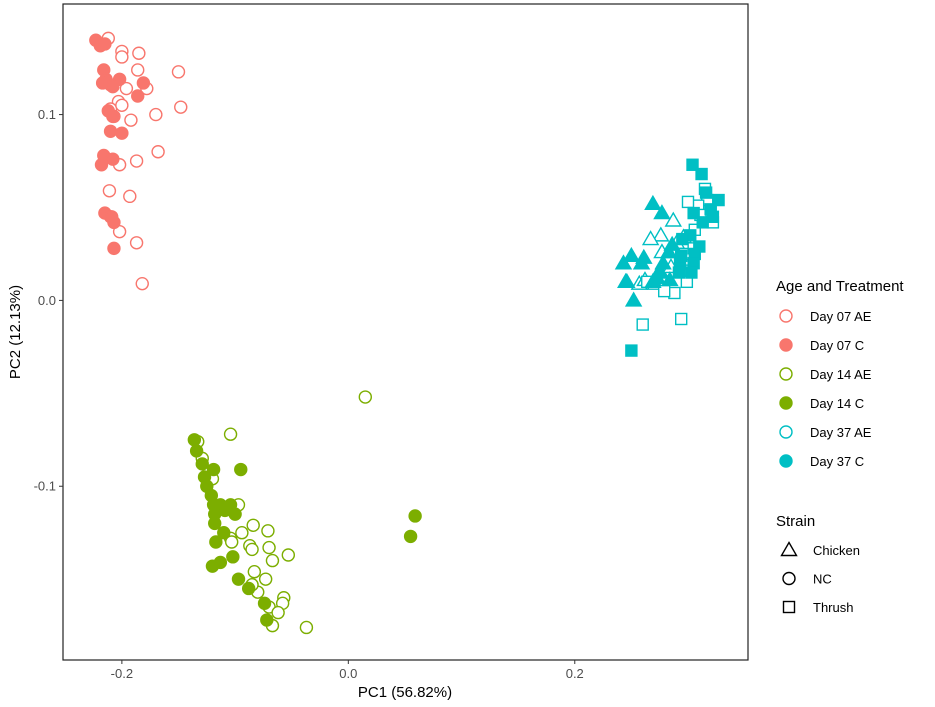  Describe the element at coordinates (841, 432) in the screenshot. I see `color-legend-label: Day 37 AE` at that location.